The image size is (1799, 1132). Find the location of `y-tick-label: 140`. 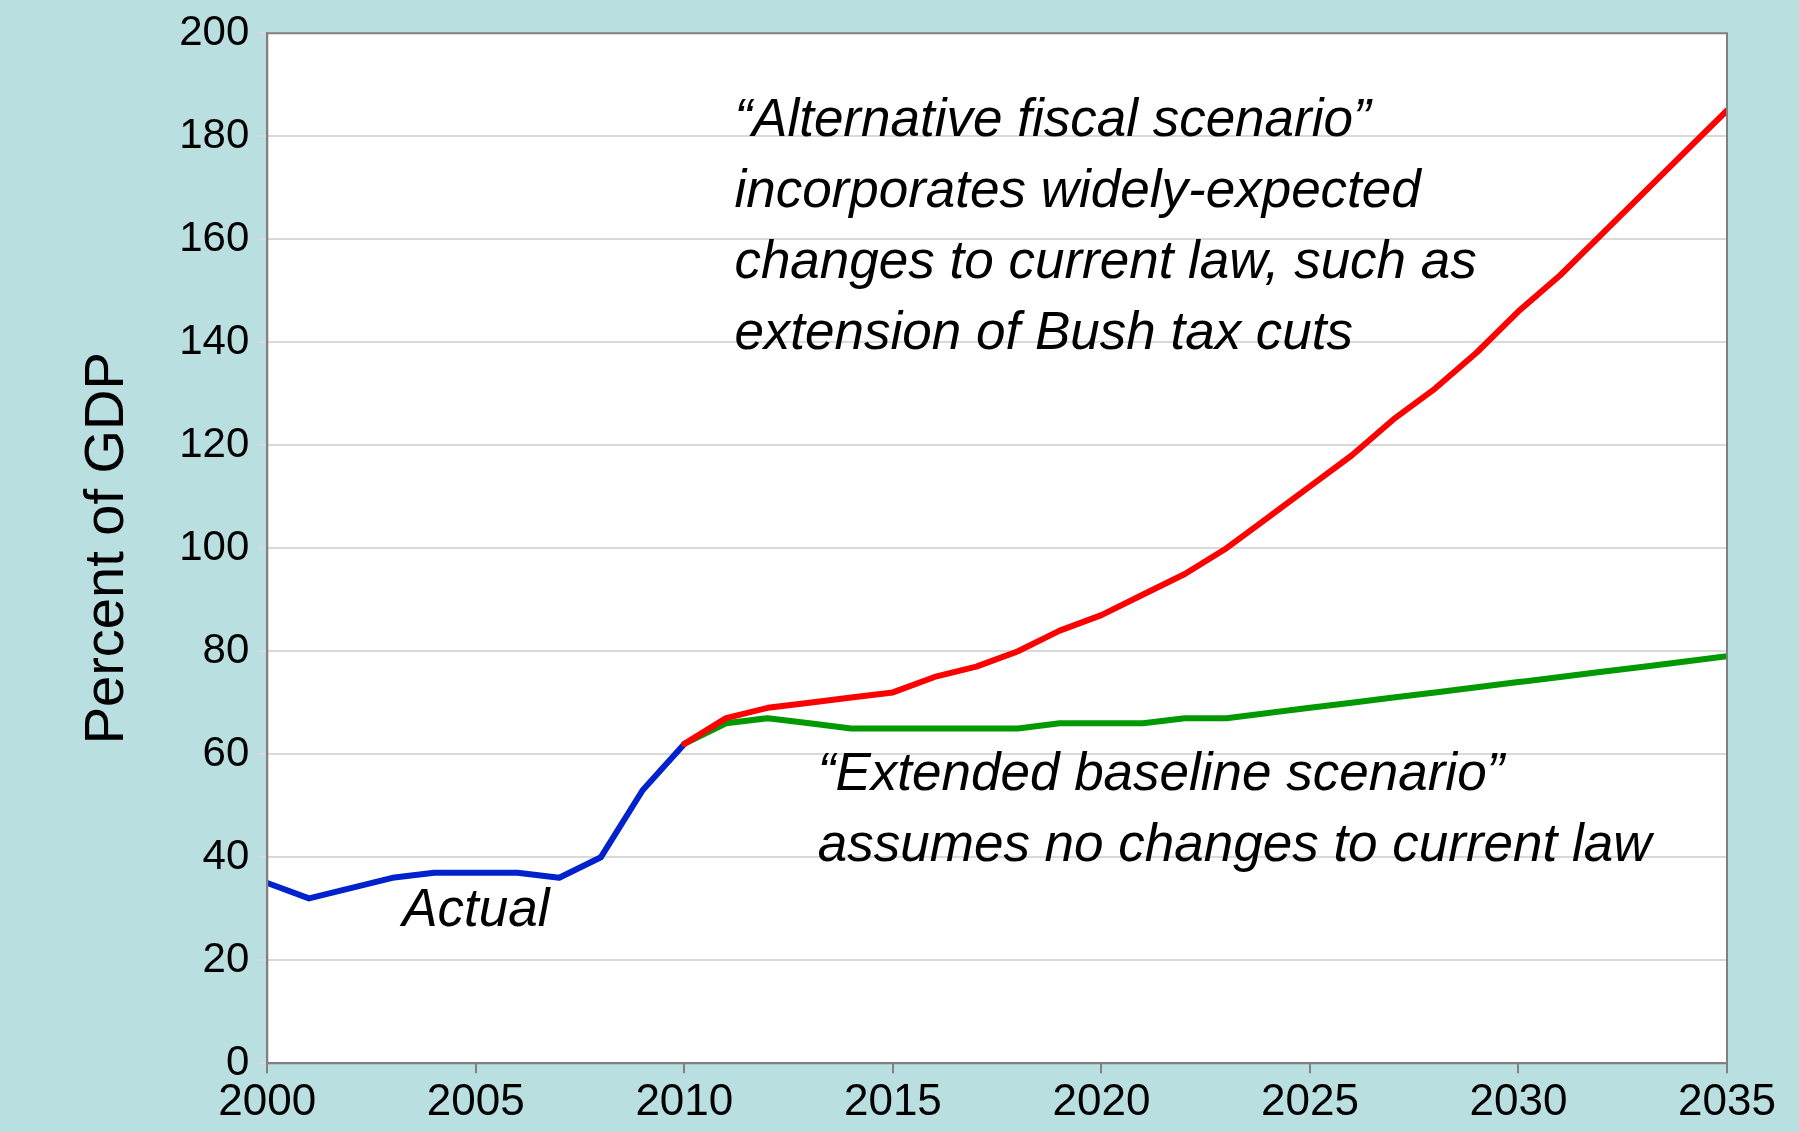

y-tick-label: 140 is located at coordinates (214, 339).